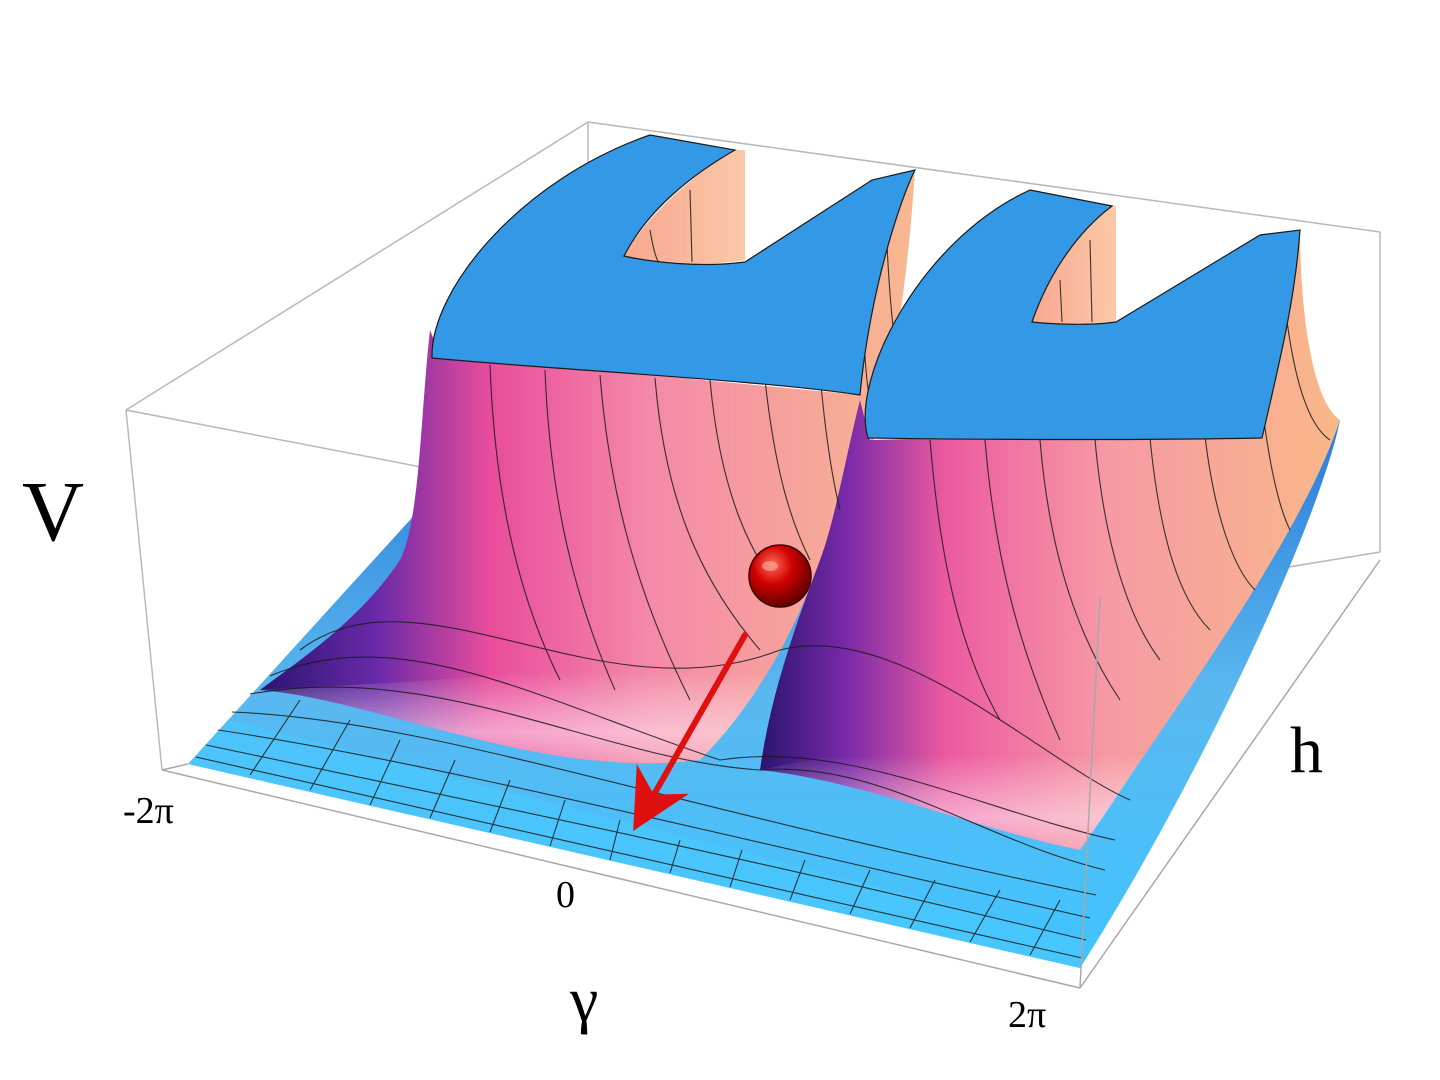  What do you see at coordinates (148, 811) in the screenshot?
I see `gamma-tick-minus-2pi: -2π` at bounding box center [148, 811].